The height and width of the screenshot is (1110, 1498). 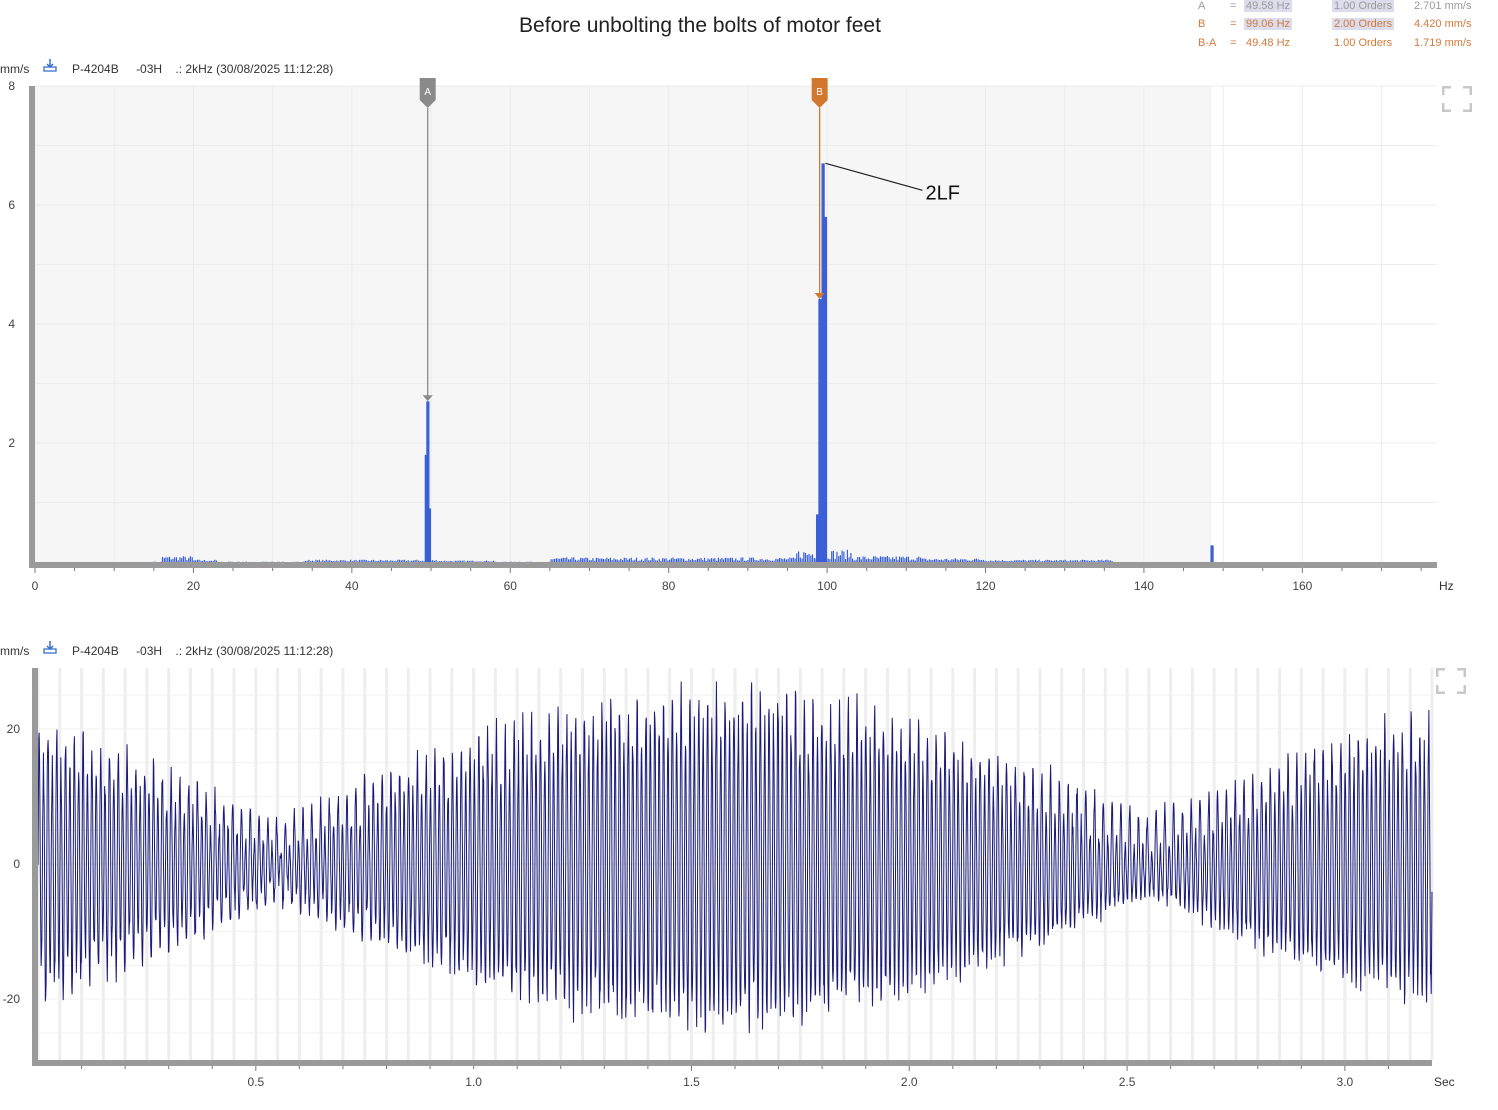 What do you see at coordinates (1268, 24) in the screenshot?
I see `cursor-frequency: 99.06 Hz` at bounding box center [1268, 24].